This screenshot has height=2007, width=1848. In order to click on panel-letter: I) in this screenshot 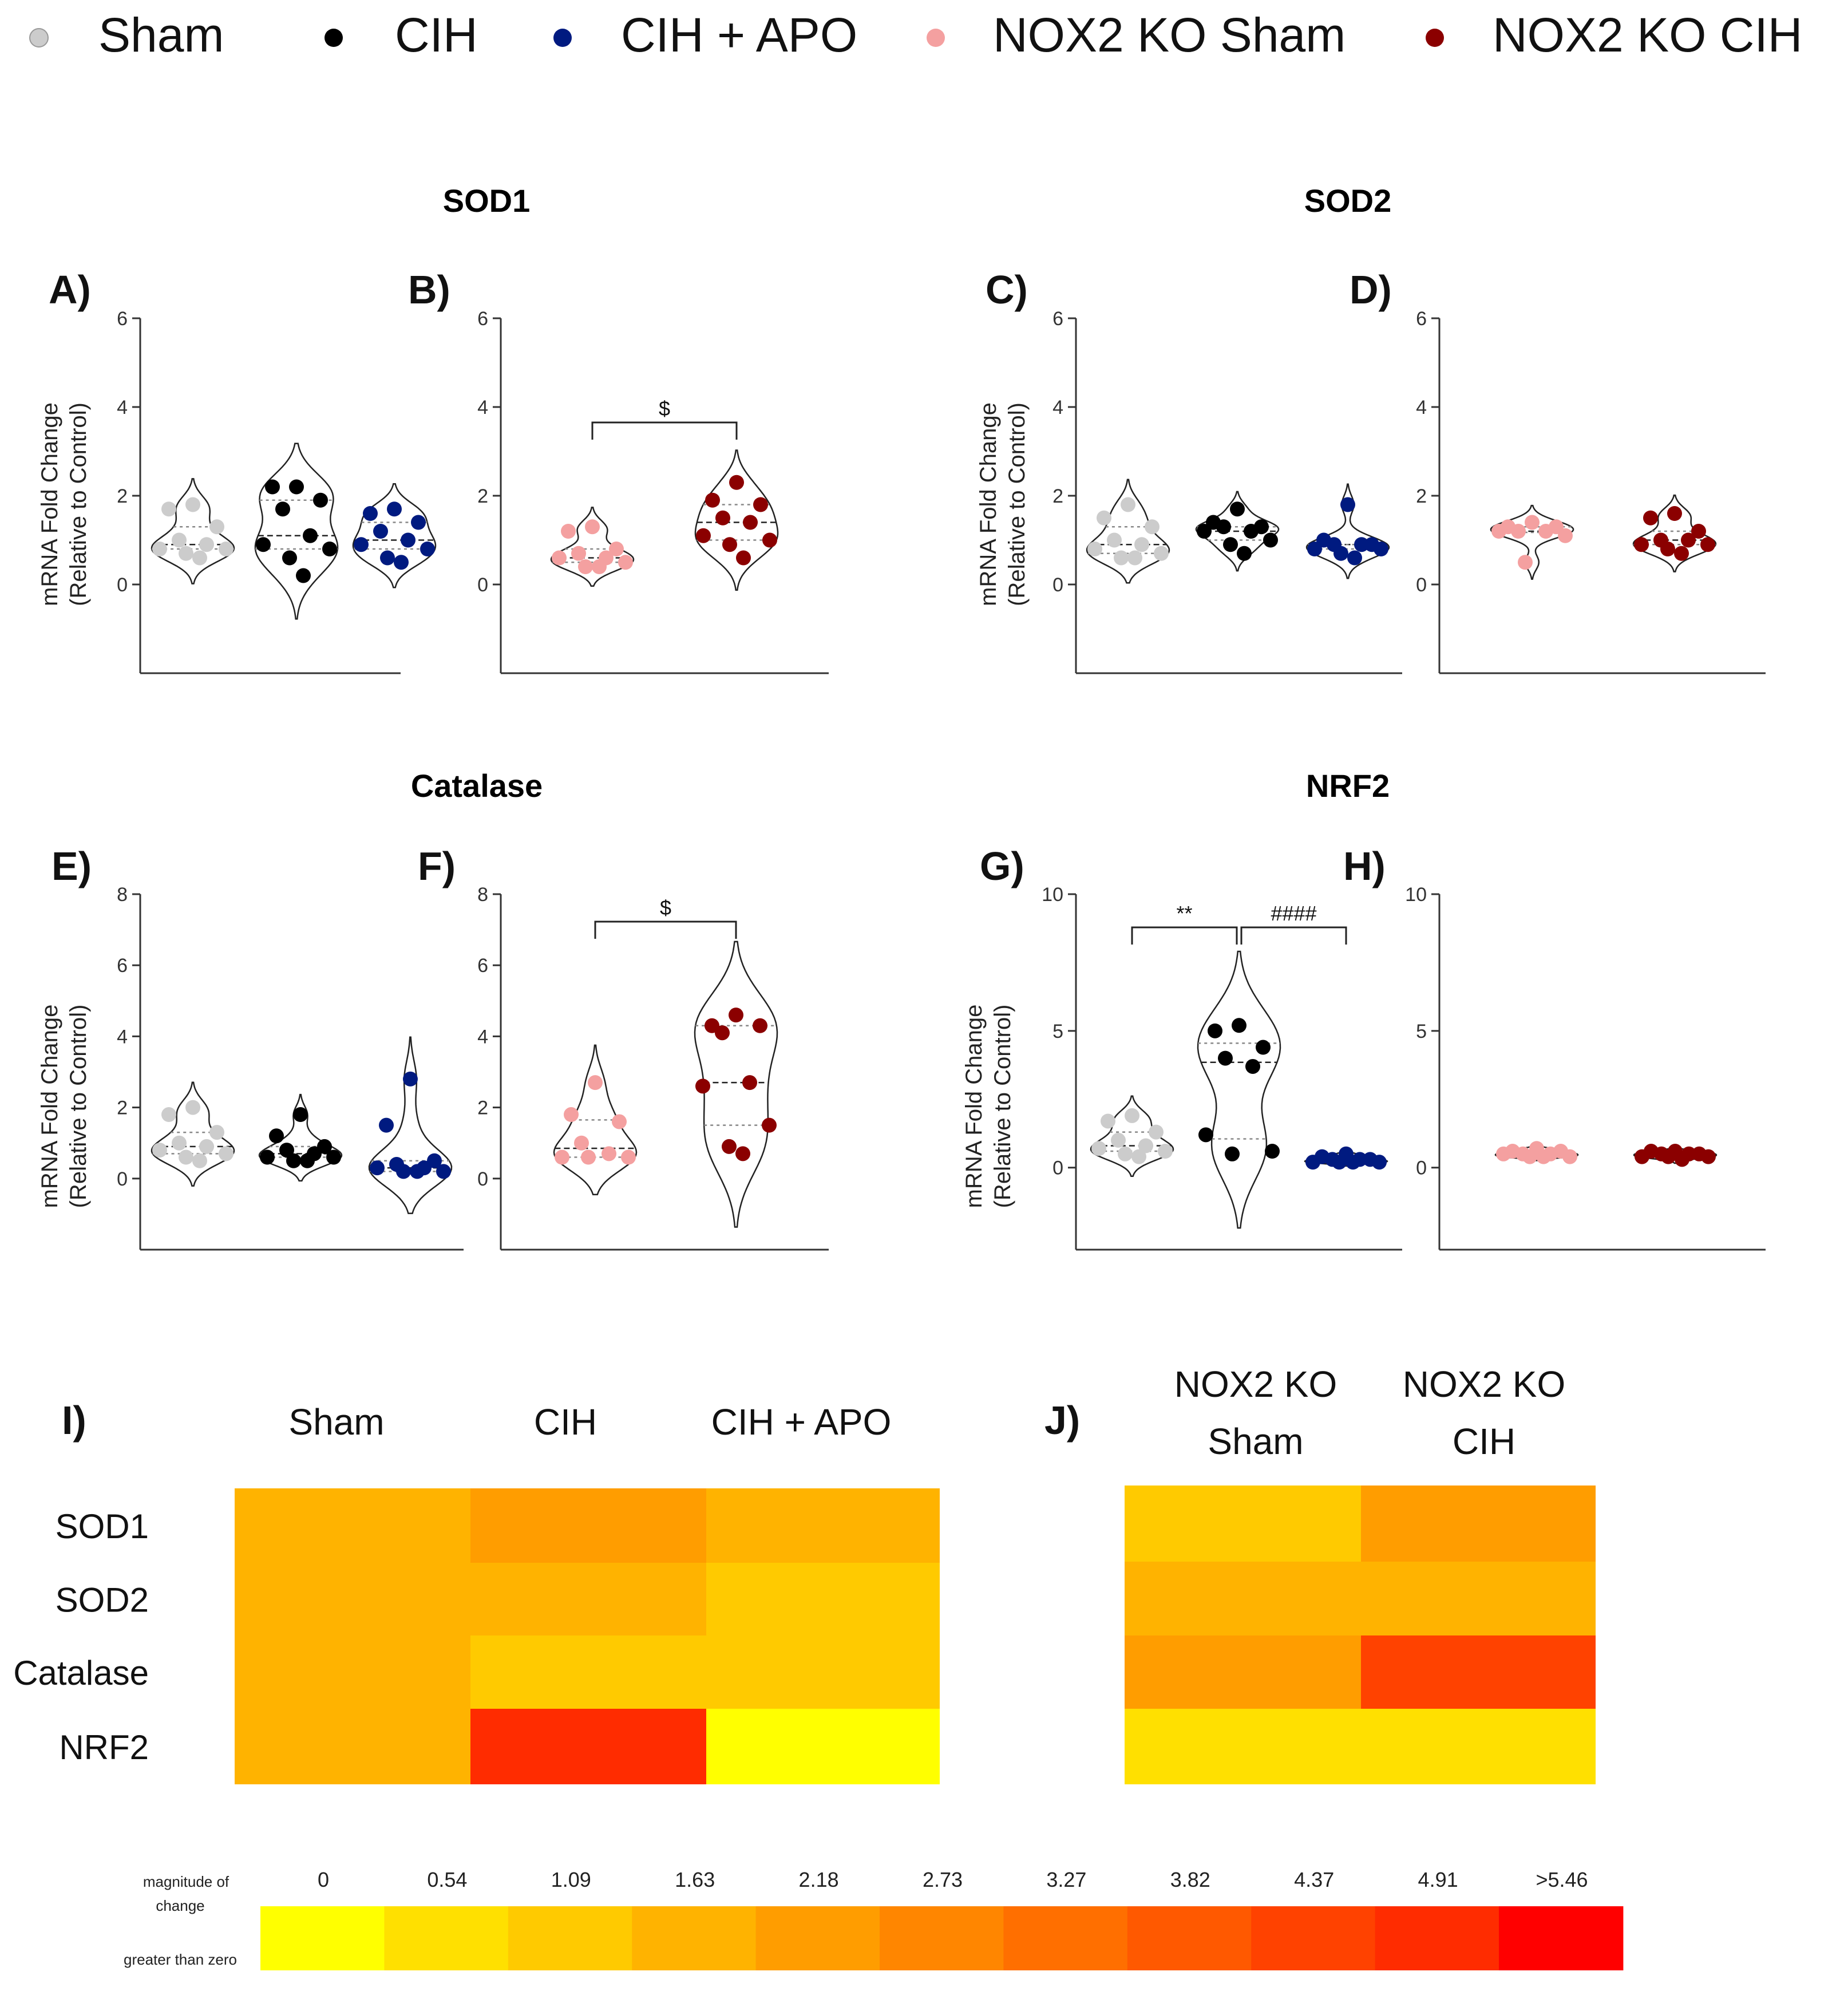, I will do `click(74, 1421)`.